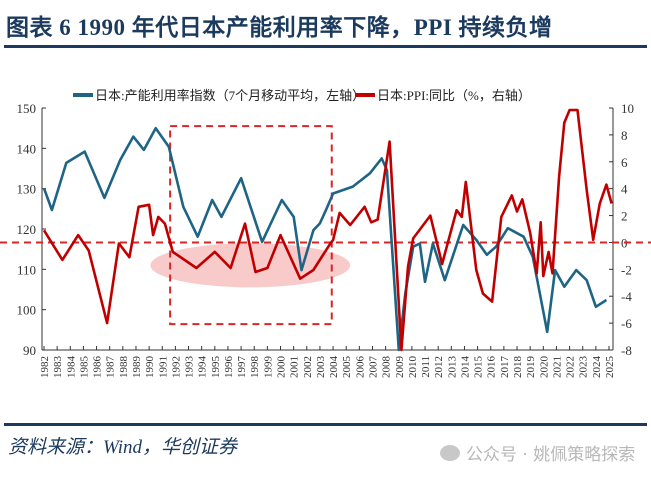  I want to click on x-tick-label: 1989, so click(137, 367).